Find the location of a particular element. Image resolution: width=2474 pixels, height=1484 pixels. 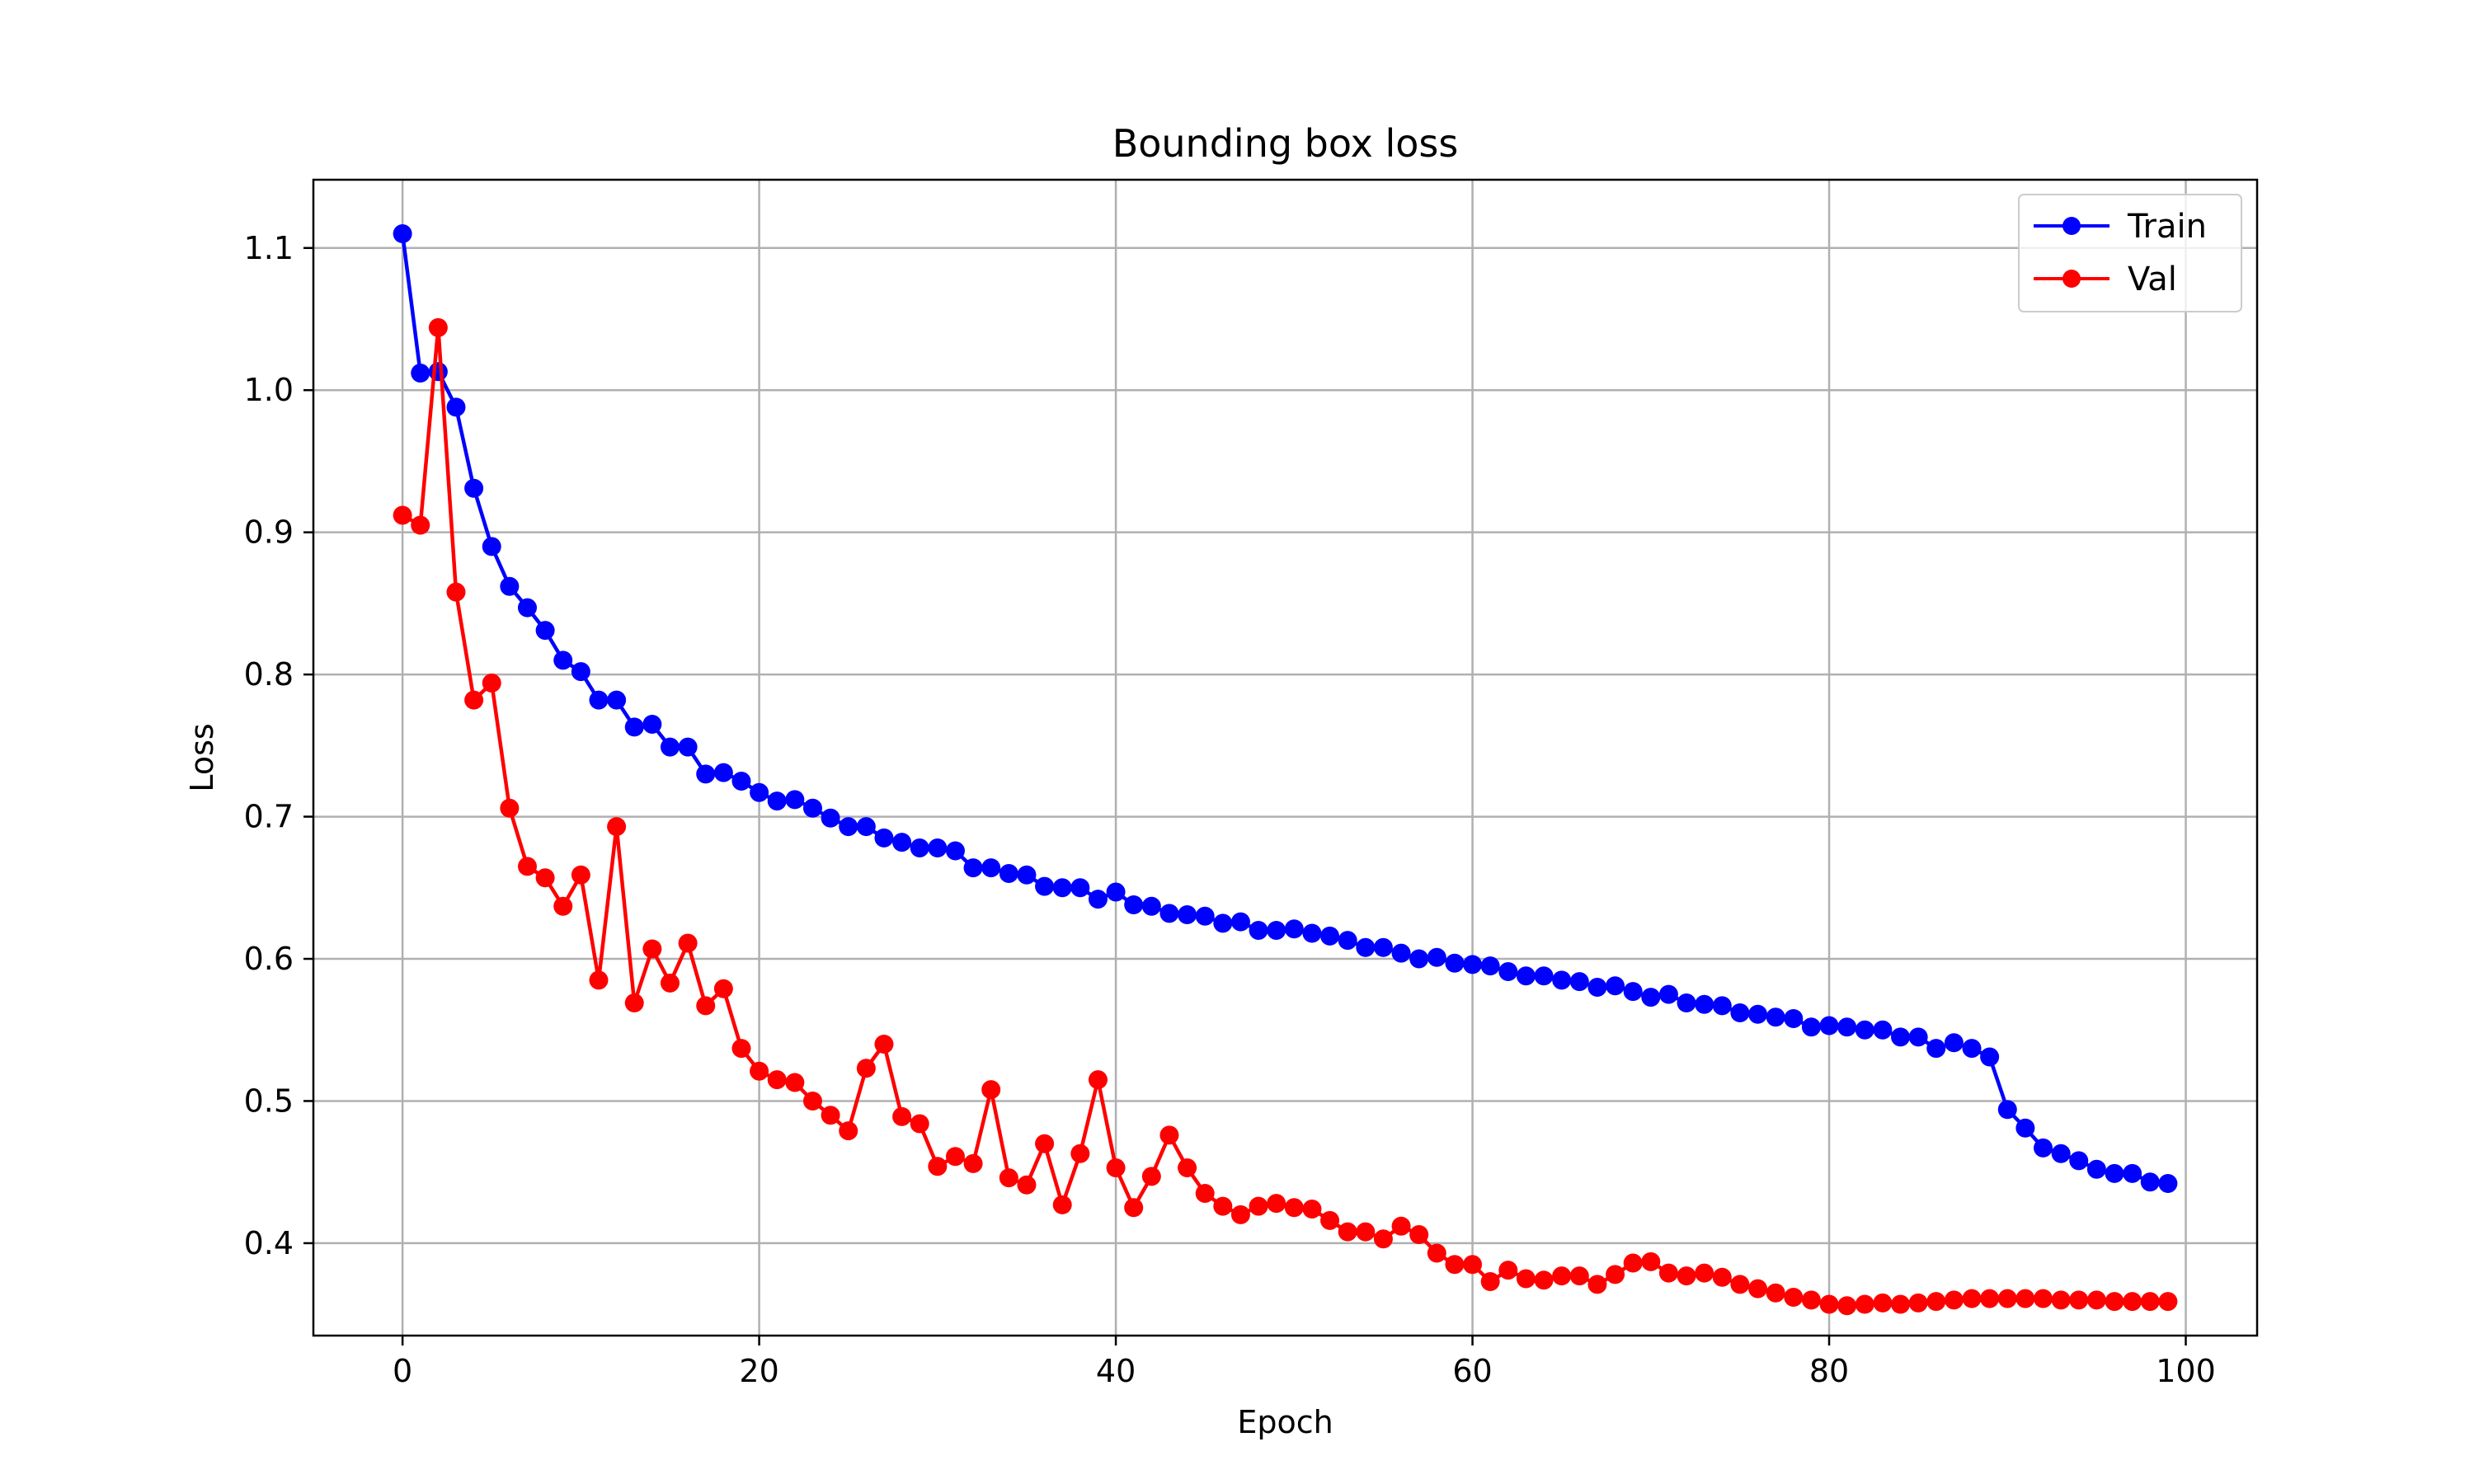

y-tick-label: 0.6 is located at coordinates (269, 959).